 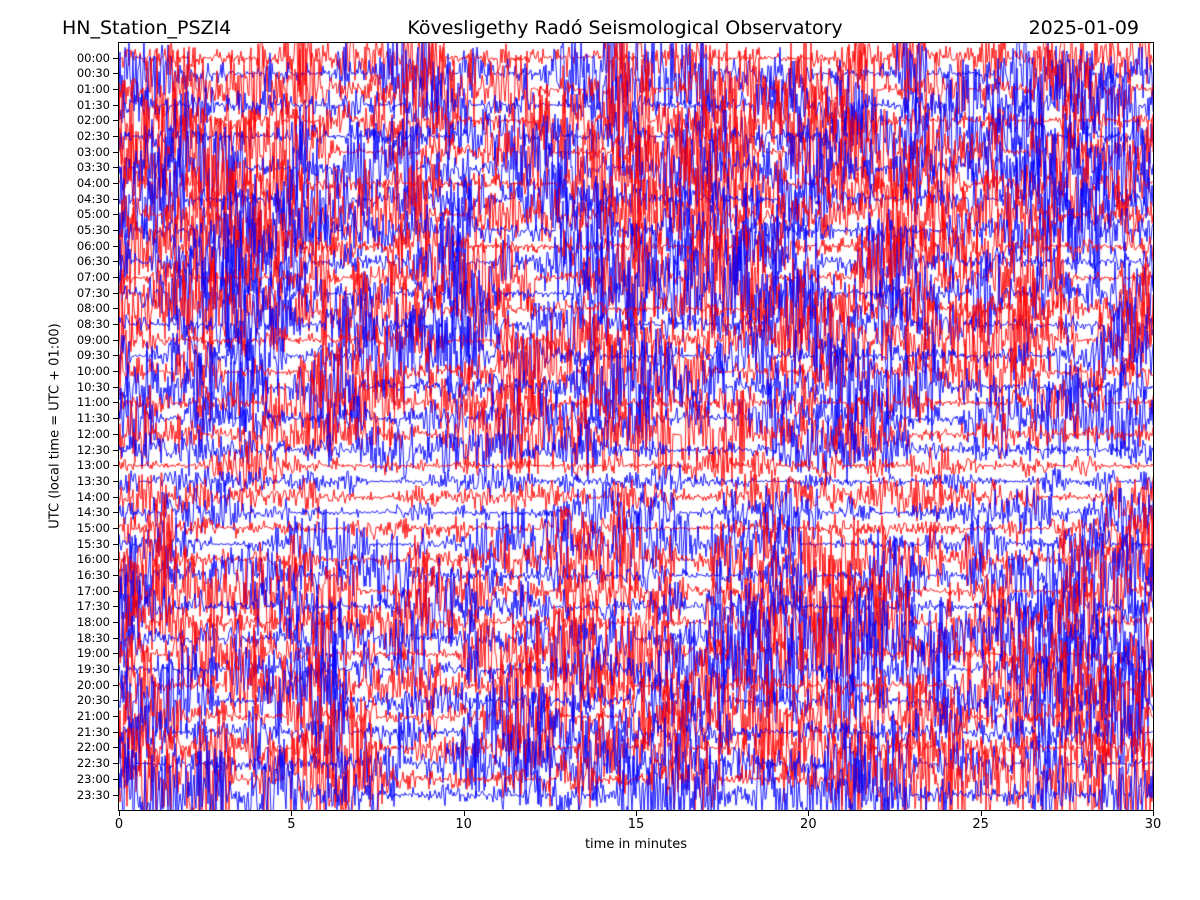 I want to click on y-tick-label: 11:00, so click(x=93, y=402).